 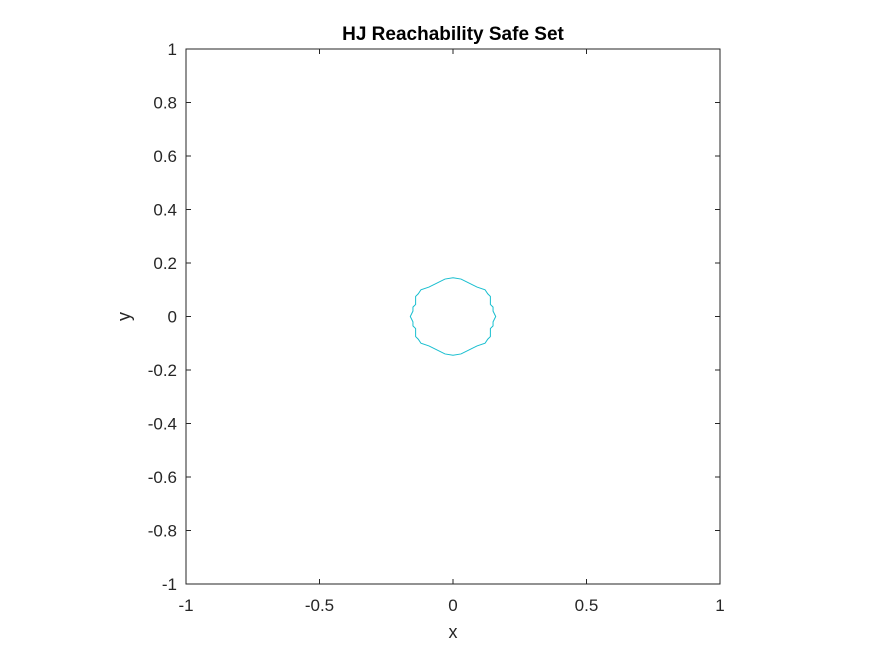 I want to click on y-tick-label: 0.4, so click(x=165, y=210).